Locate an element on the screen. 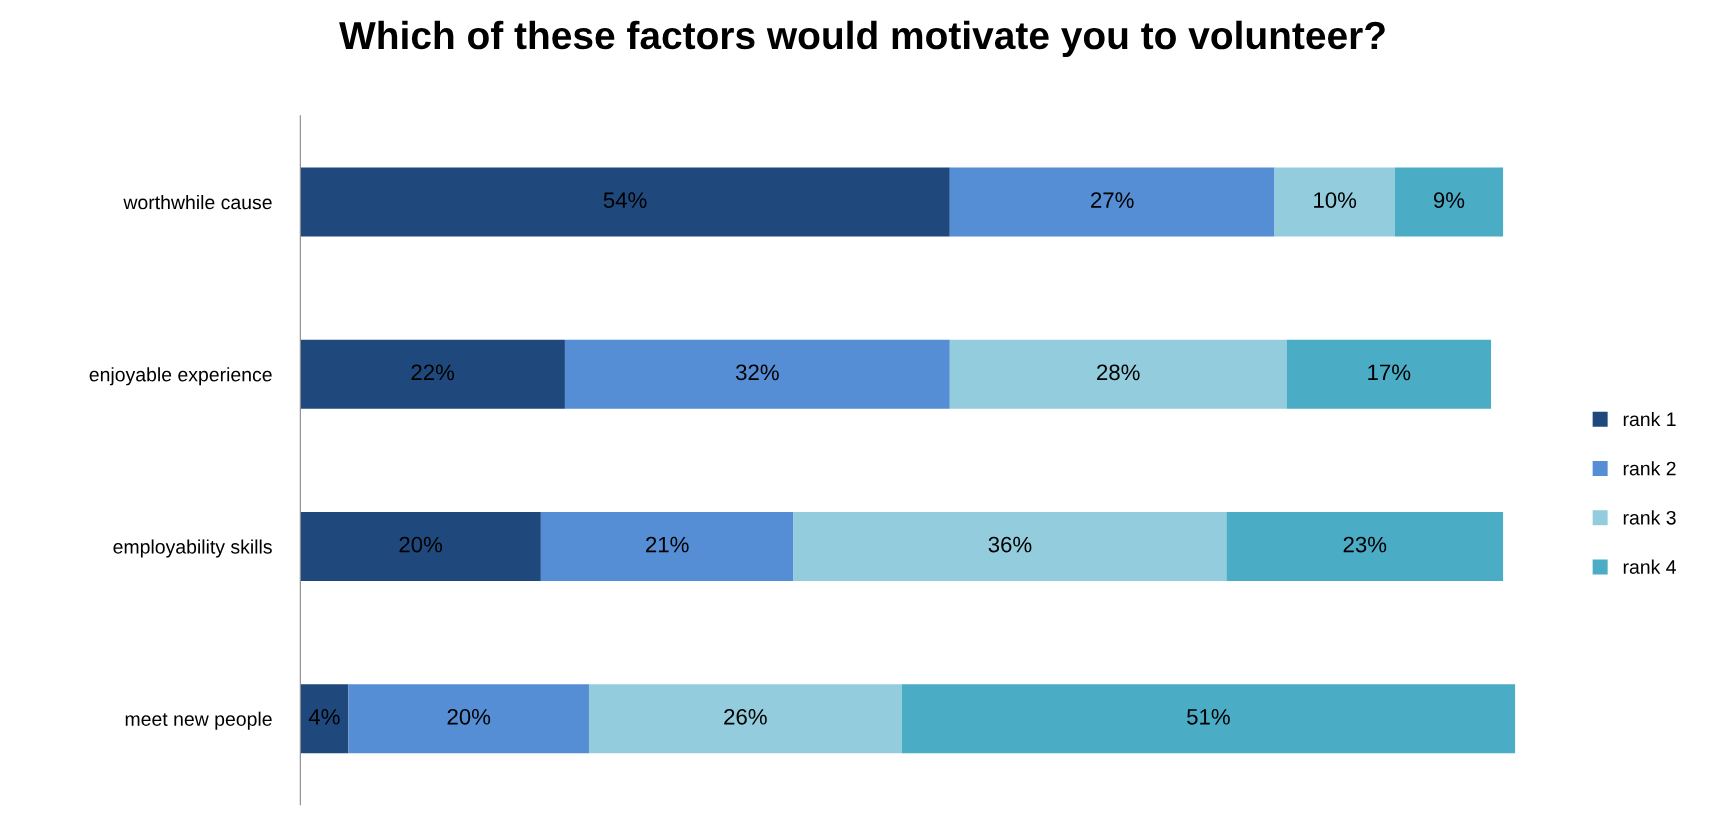  data-label: 54% is located at coordinates (625, 200).